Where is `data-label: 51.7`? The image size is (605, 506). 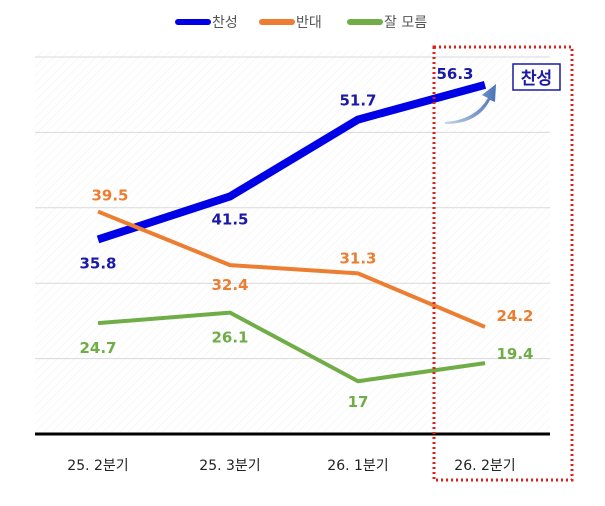 data-label: 51.7 is located at coordinates (357, 101).